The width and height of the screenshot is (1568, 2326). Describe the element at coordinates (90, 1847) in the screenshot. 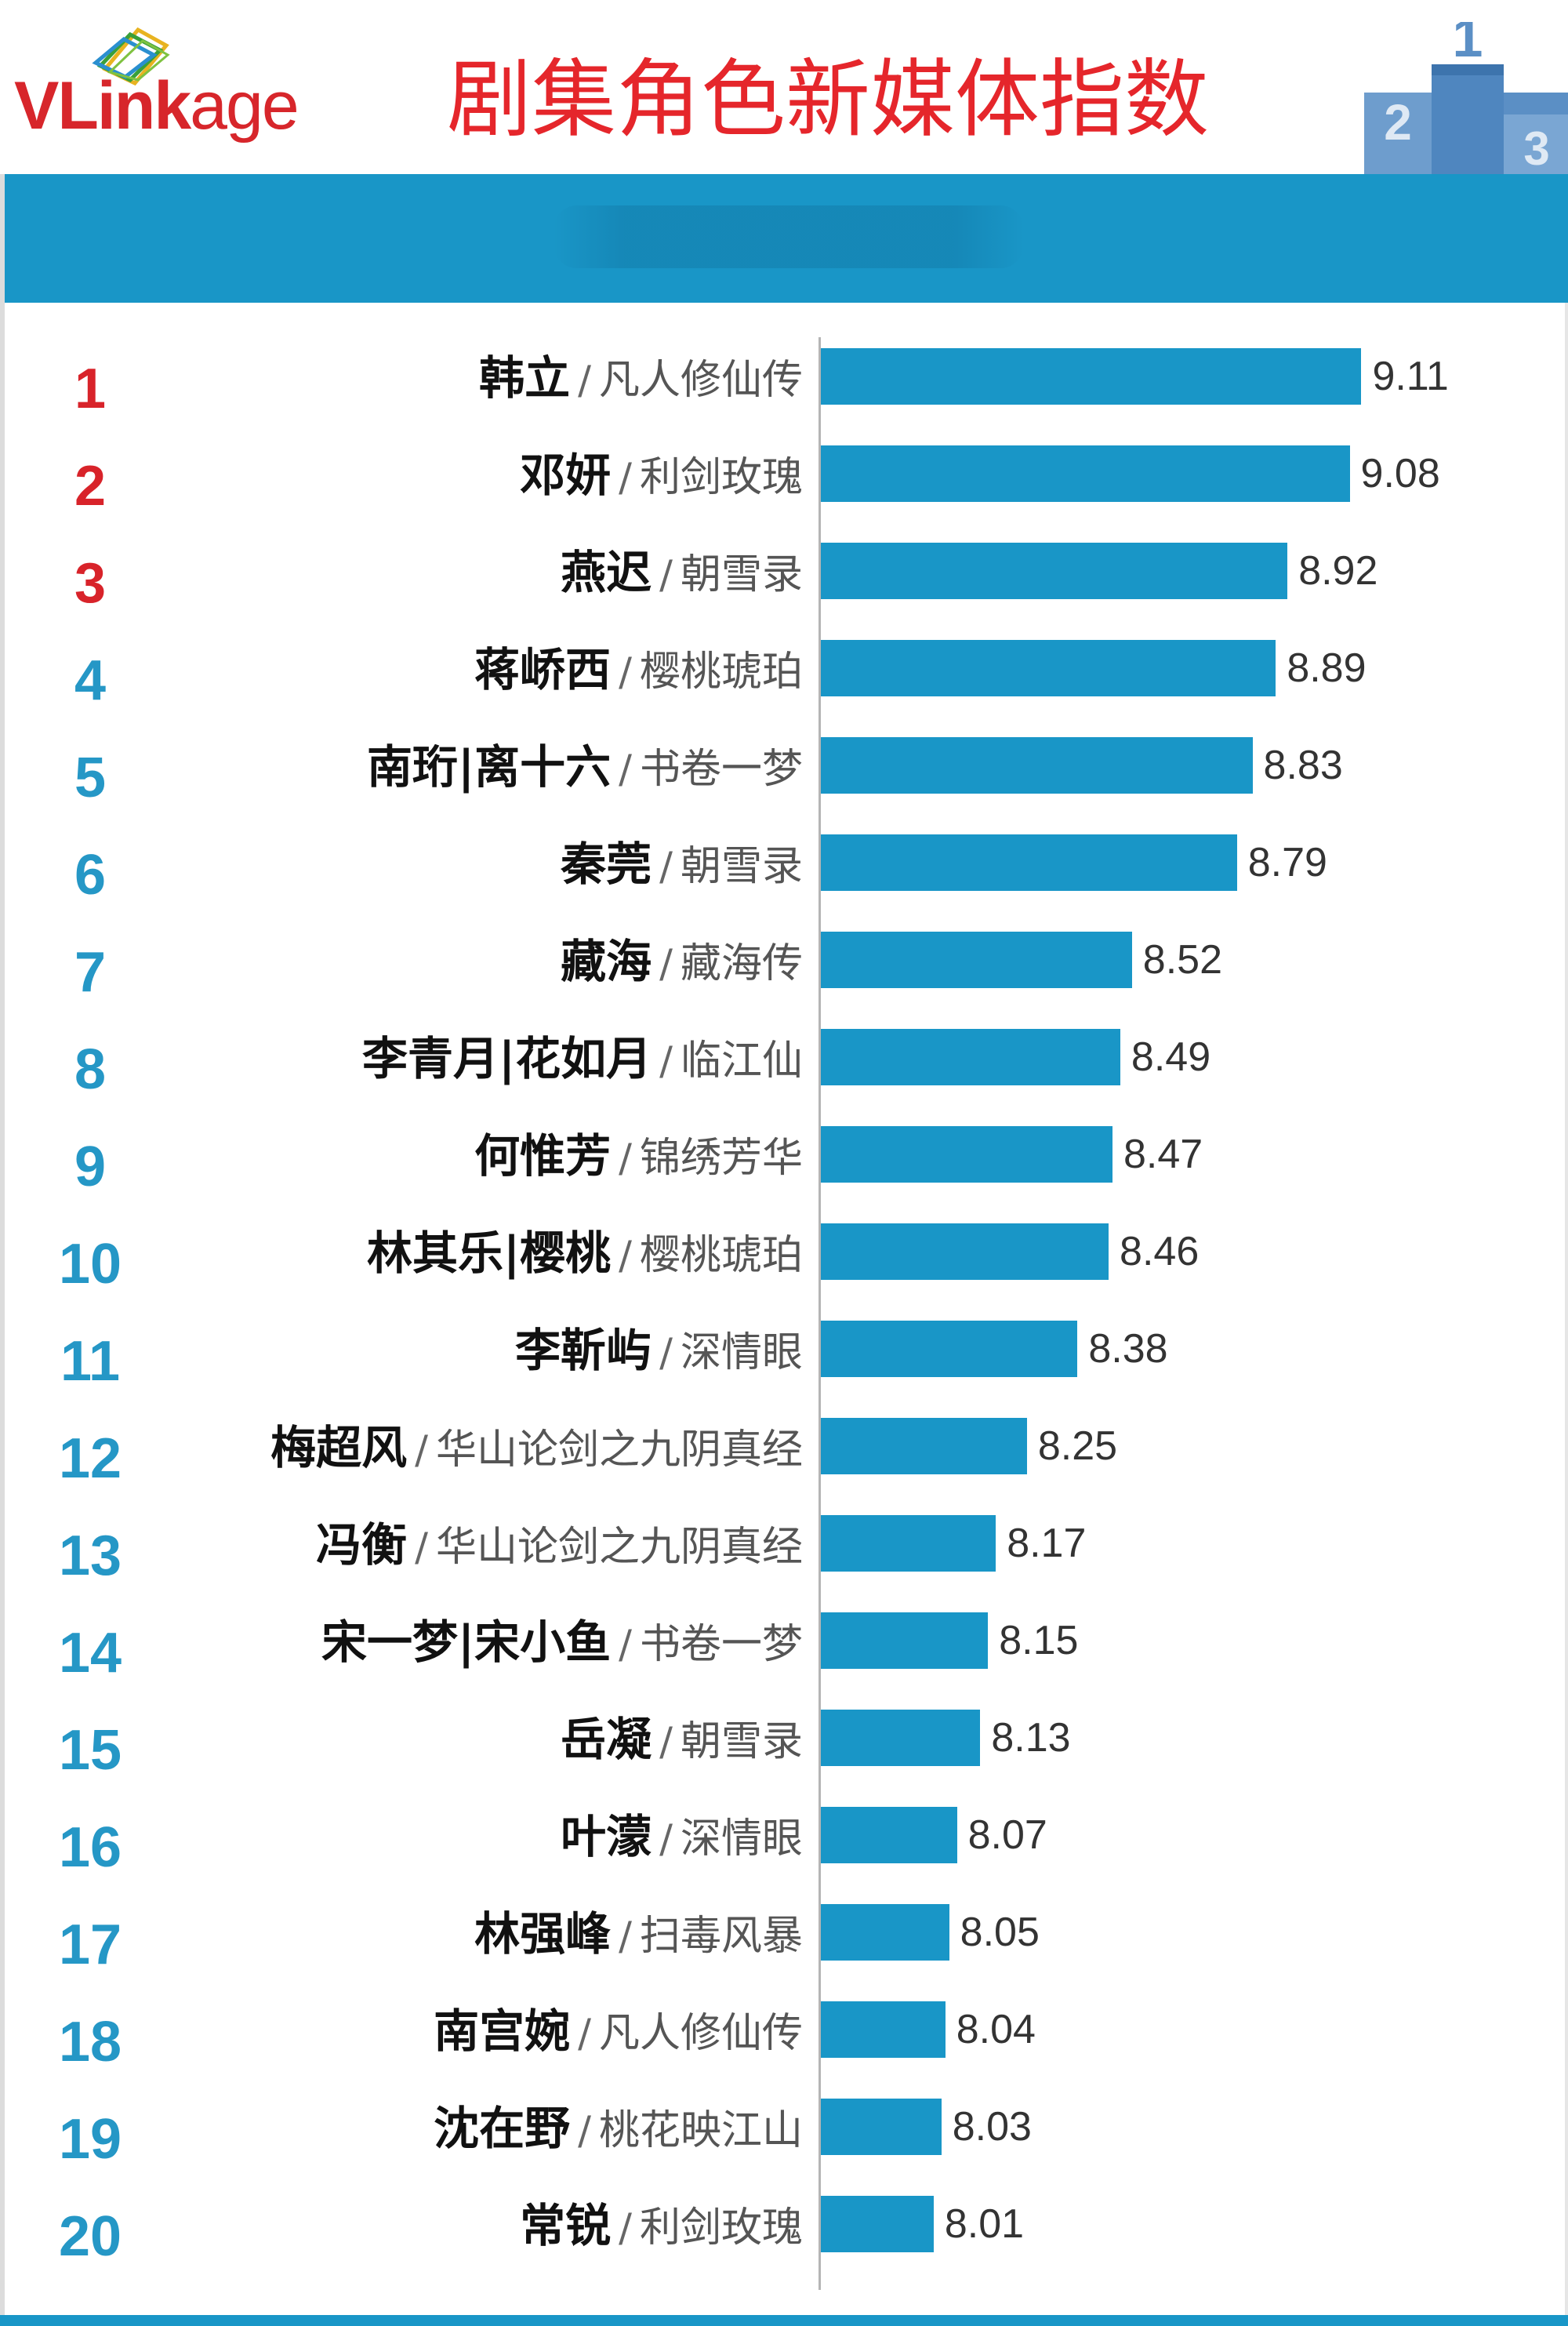

I see `rank-number: 16` at that location.